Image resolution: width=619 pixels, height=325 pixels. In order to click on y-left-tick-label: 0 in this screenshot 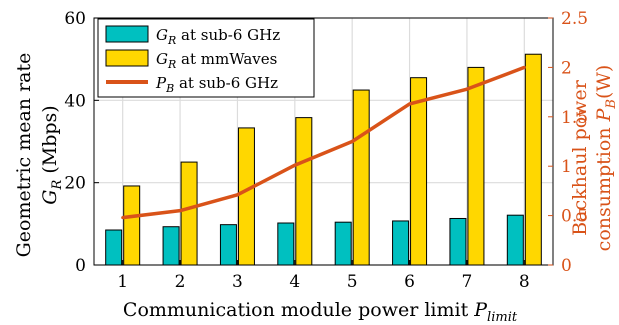, I will do `click(80, 266)`.